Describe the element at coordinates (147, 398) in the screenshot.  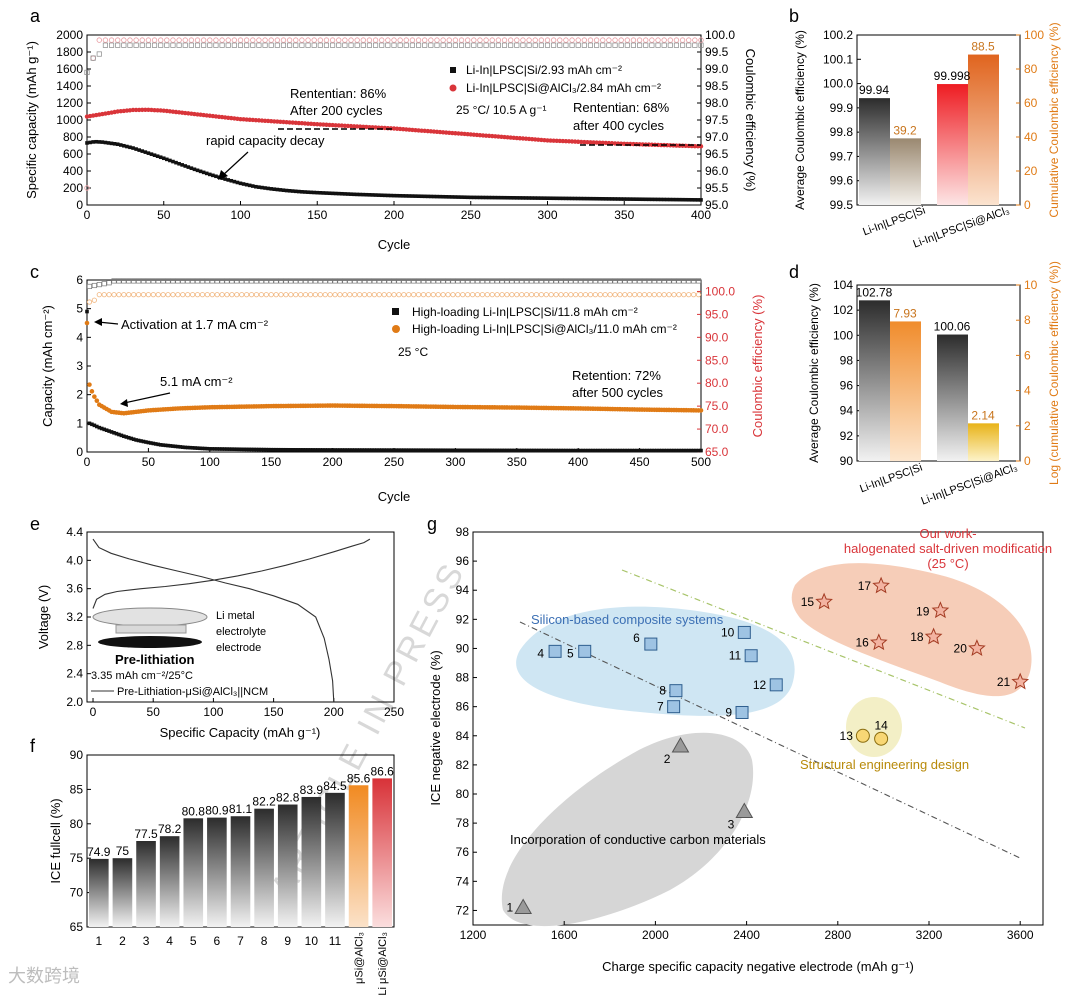
I see `panel-c-arrow-rate` at that location.